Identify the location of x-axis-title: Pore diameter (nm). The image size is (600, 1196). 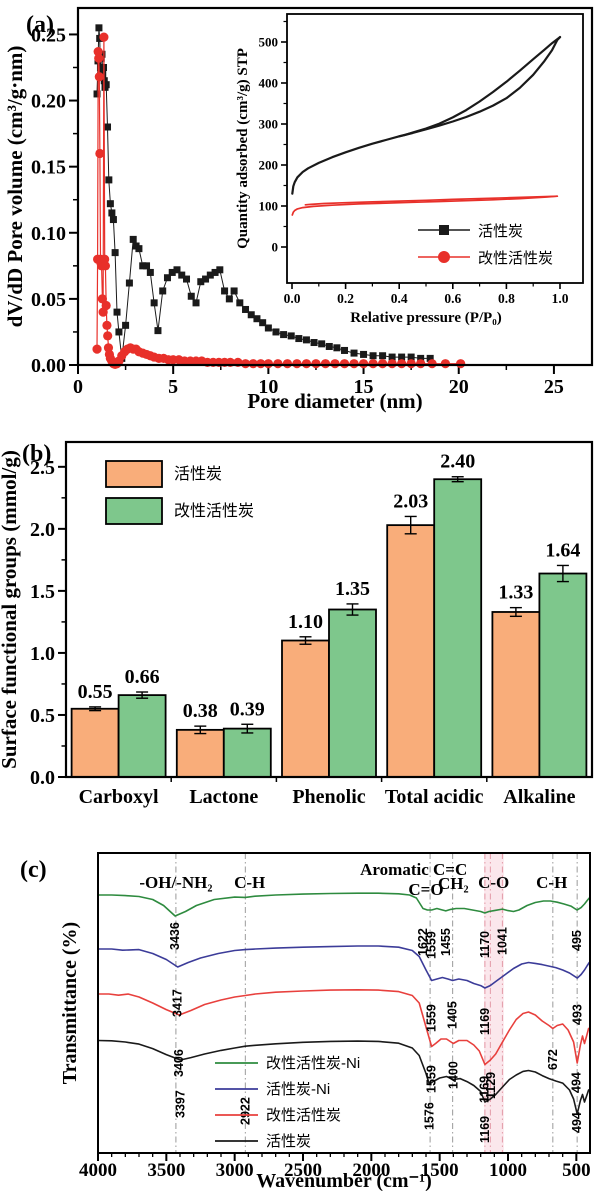
(334, 401).